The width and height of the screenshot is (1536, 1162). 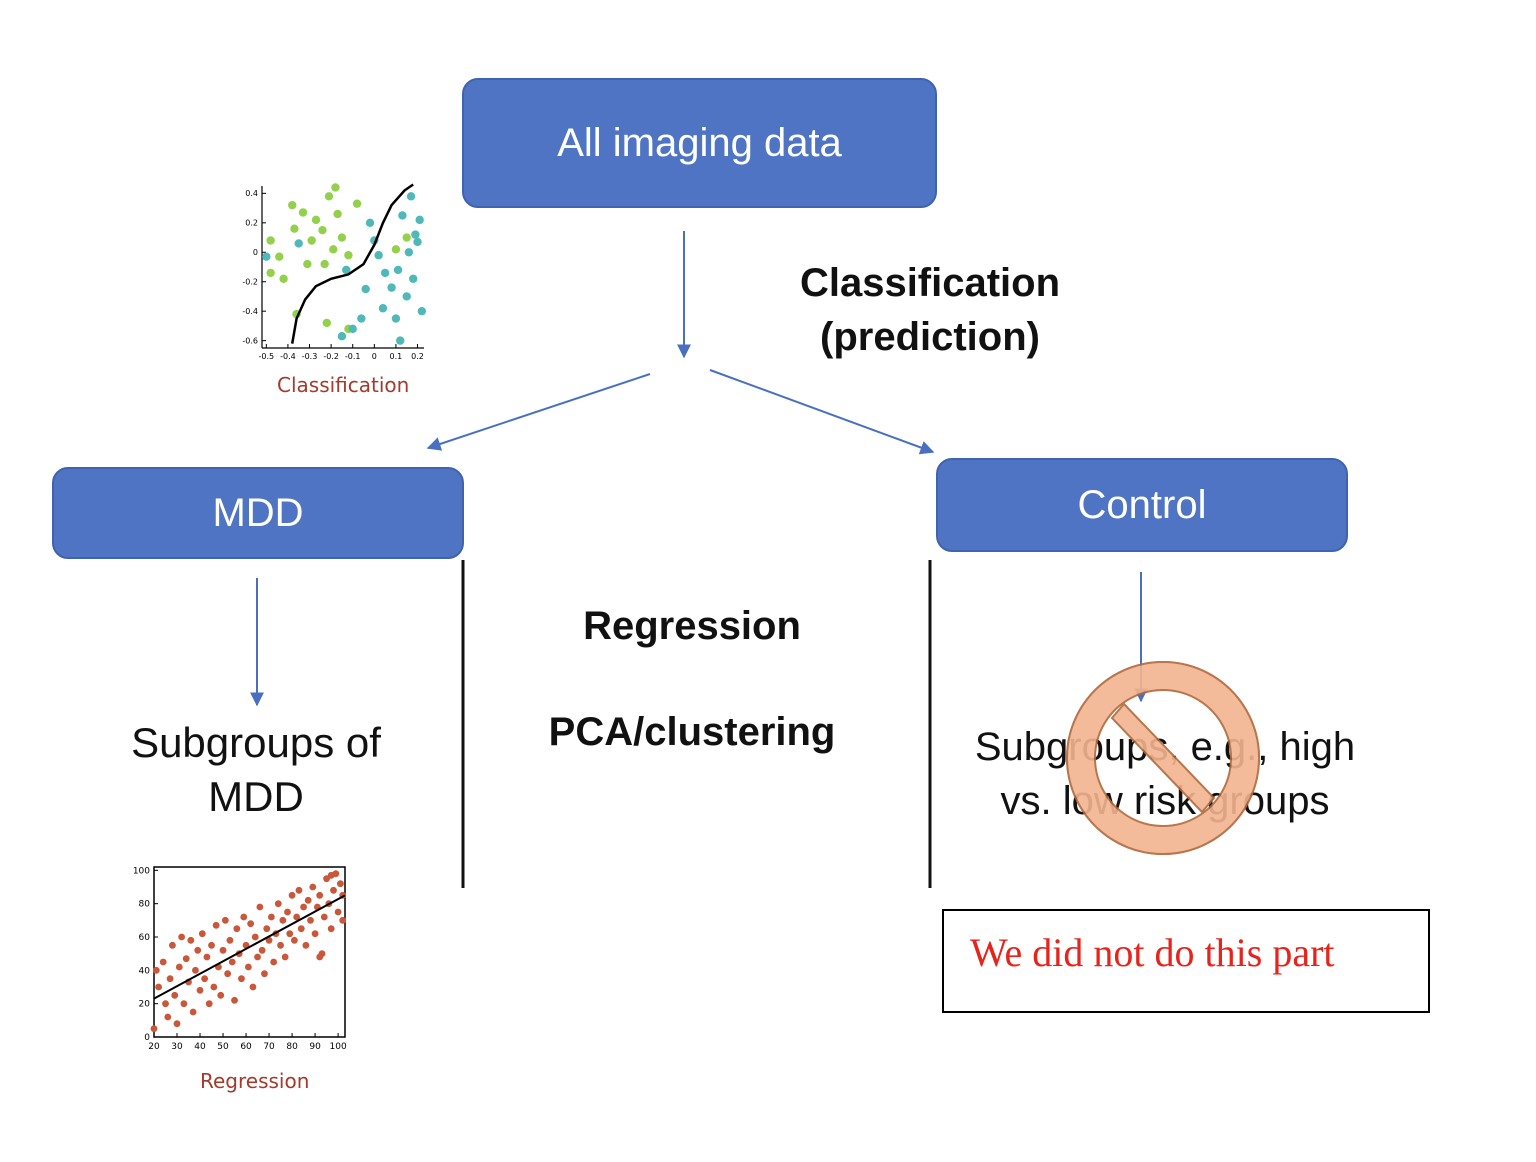 I want to click on node-control: Control, so click(x=1142, y=505).